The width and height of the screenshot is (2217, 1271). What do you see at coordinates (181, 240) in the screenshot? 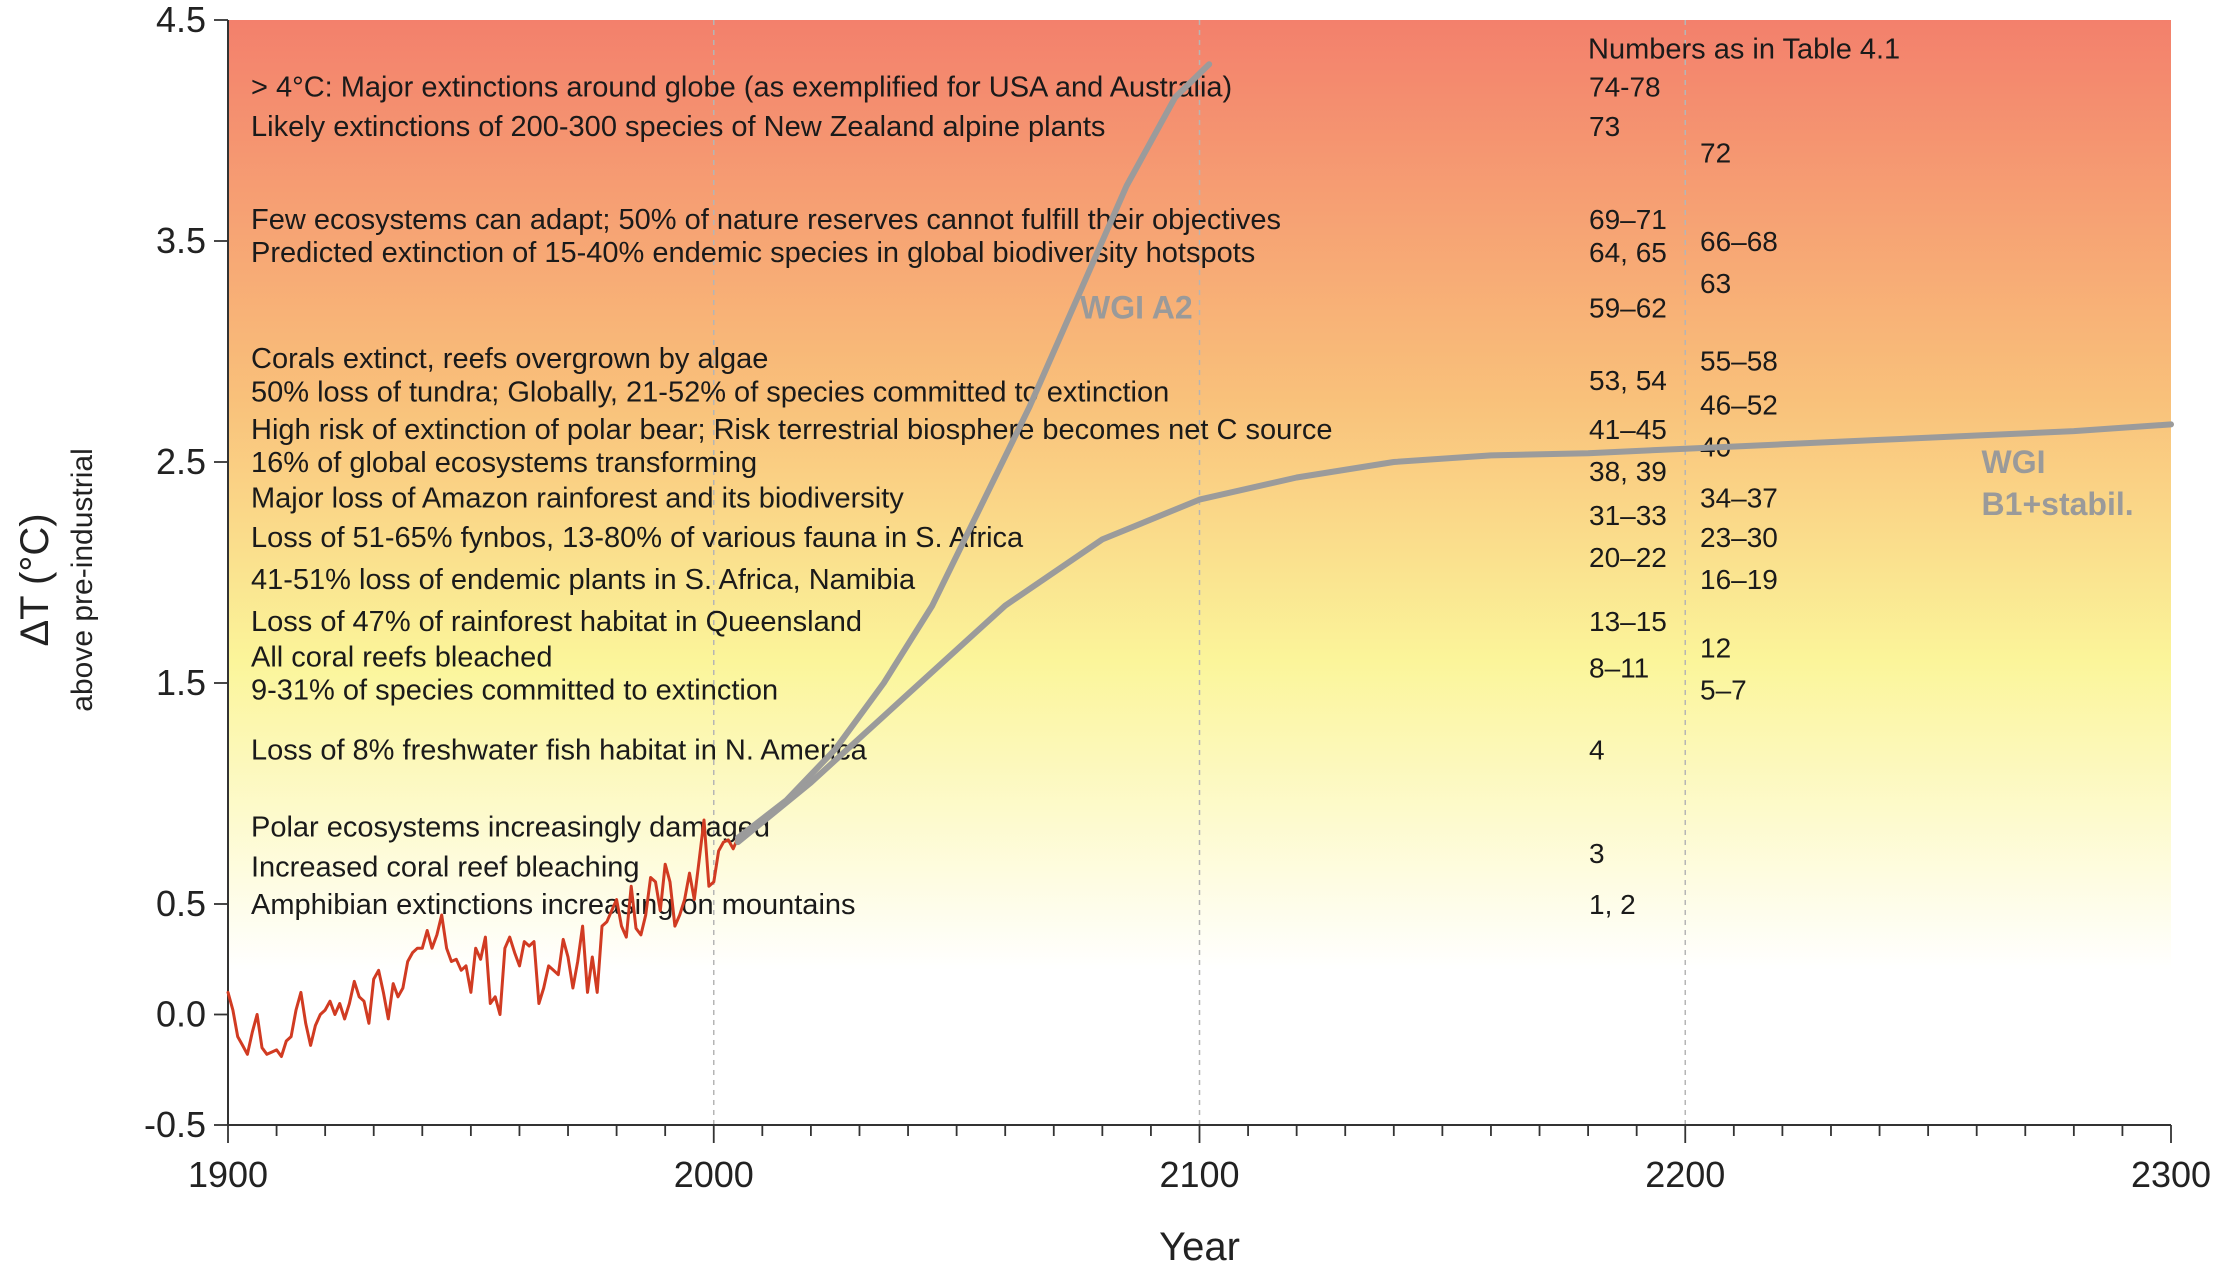
I see `y-tick-label: 3.5` at bounding box center [181, 240].